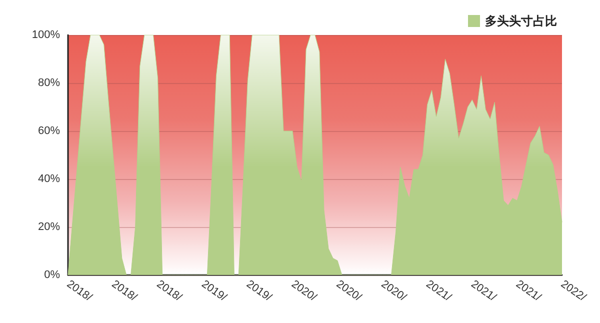 This screenshot has width=600, height=323. I want to click on y-tick-label: 80%, so click(49, 83).